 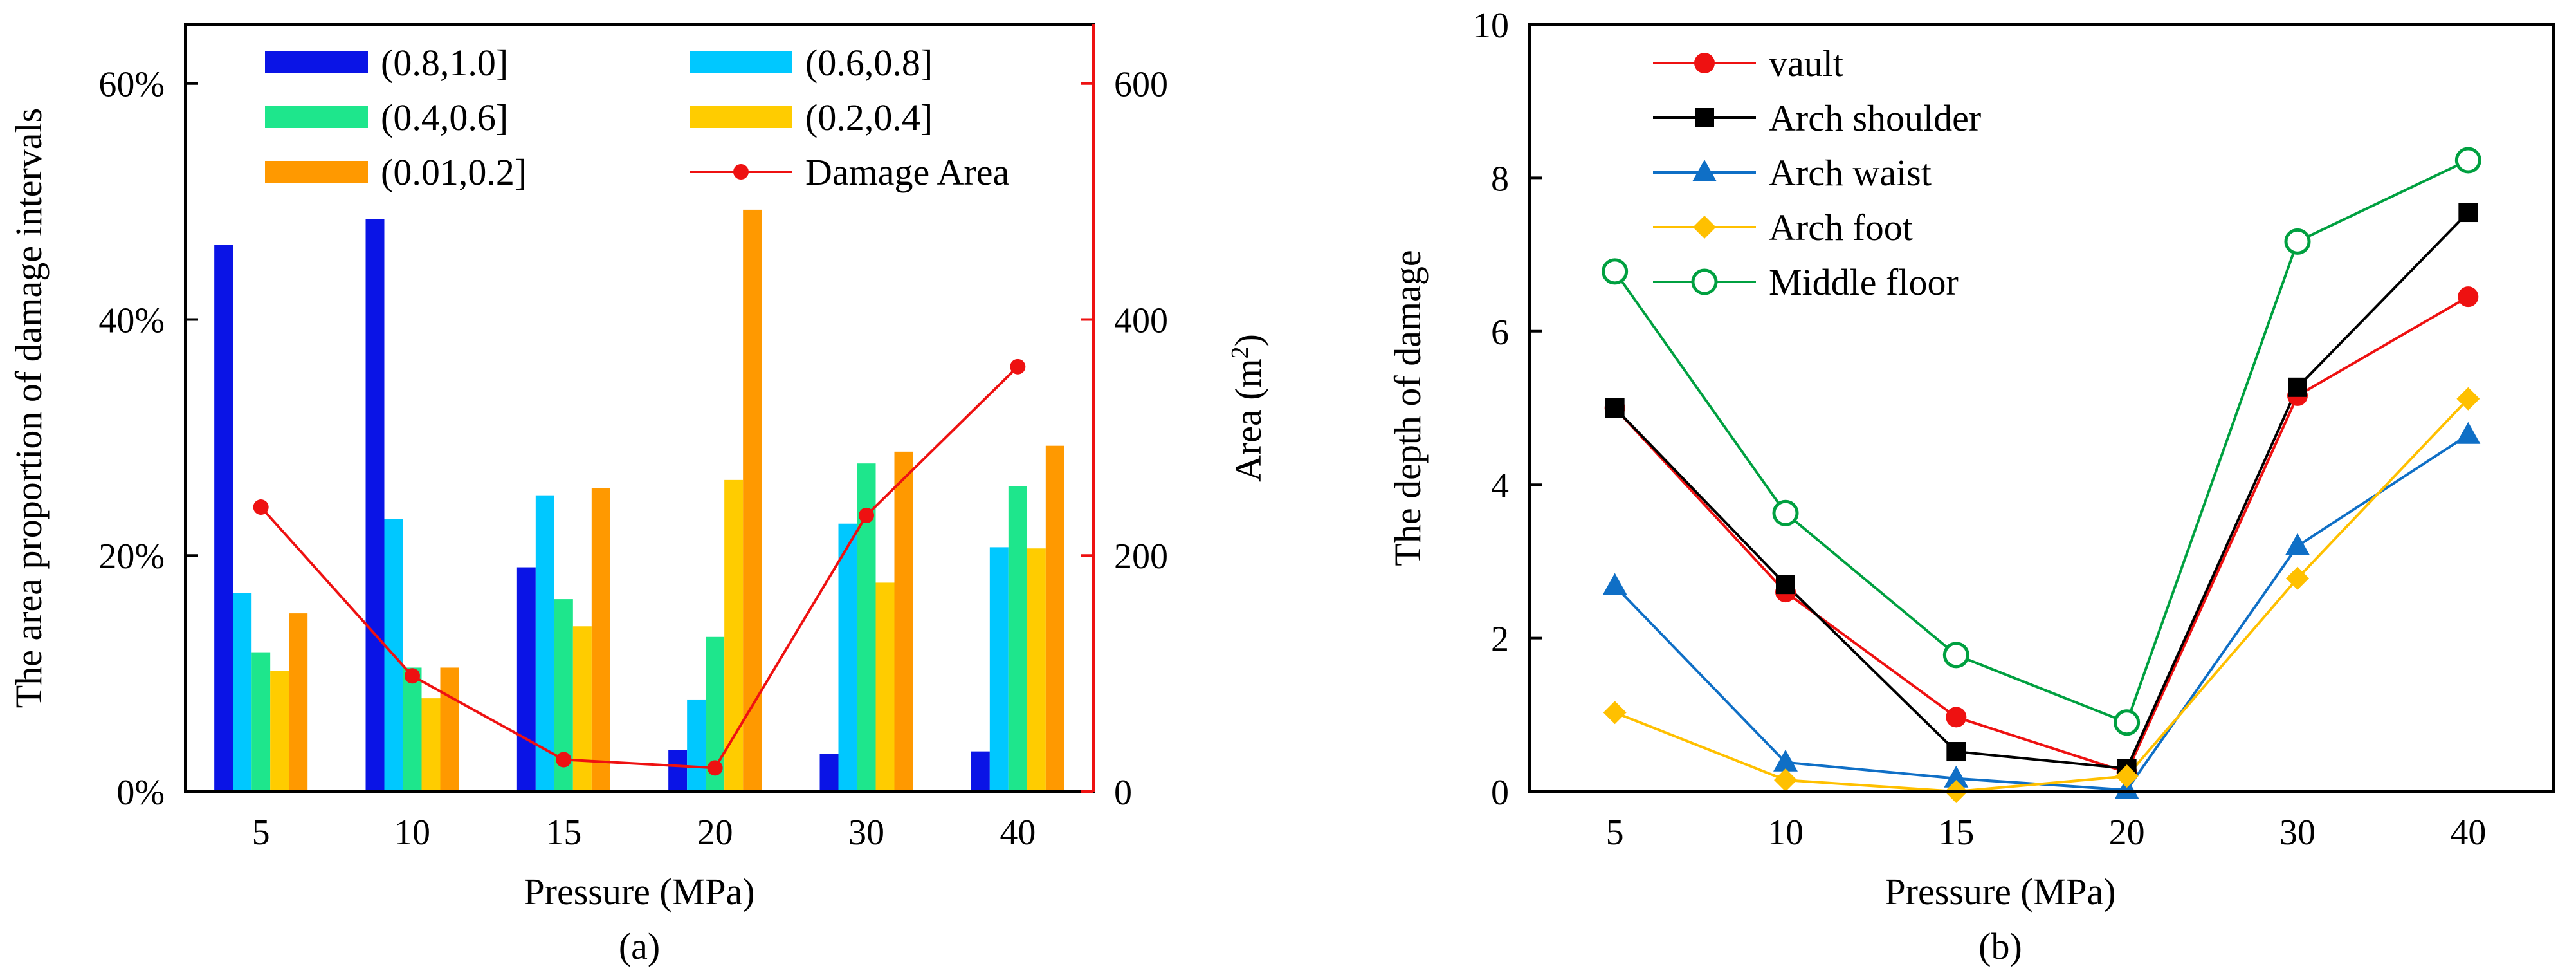 What do you see at coordinates (444, 63) in the screenshot?
I see `legend-label: (0.8,1.0]` at bounding box center [444, 63].